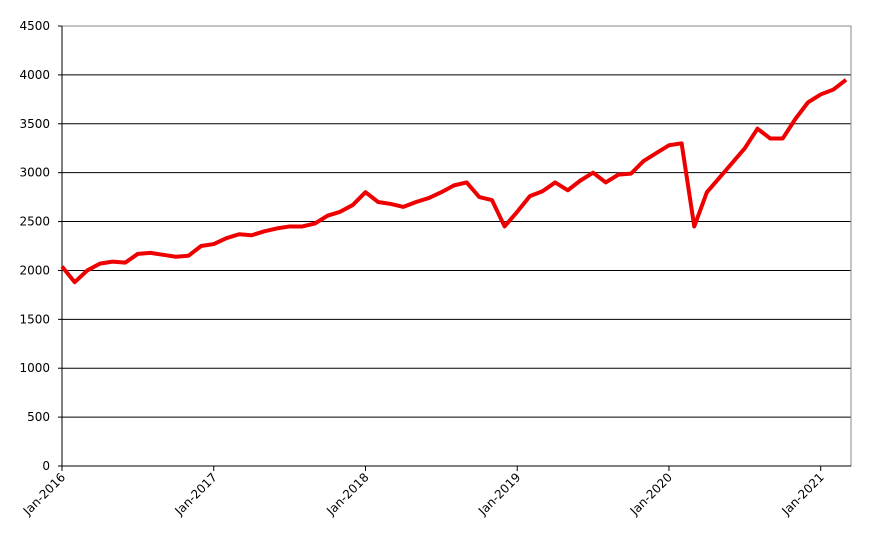  What do you see at coordinates (34, 26) in the screenshot?
I see `y-tick-label: 4500` at bounding box center [34, 26].